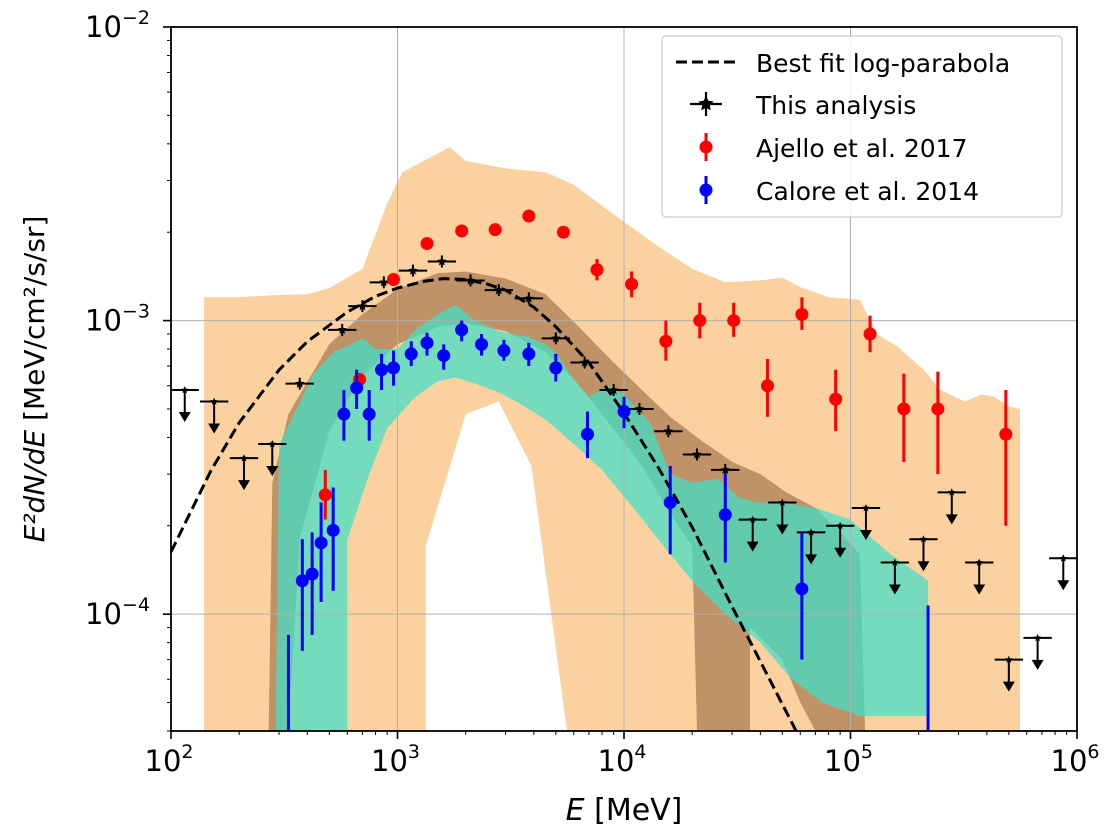 This screenshot has width=1120, height=834. I want to click on legend-label-analysis: This analysis, so click(835, 105).